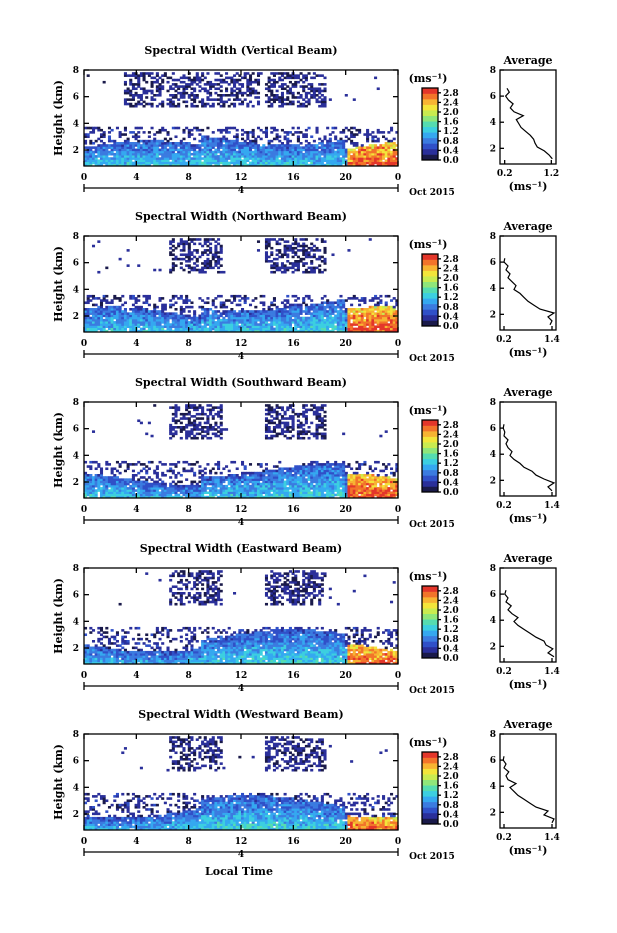  Describe the element at coordinates (241, 178) in the screenshot. I see `x-tick-label: 12` at that location.